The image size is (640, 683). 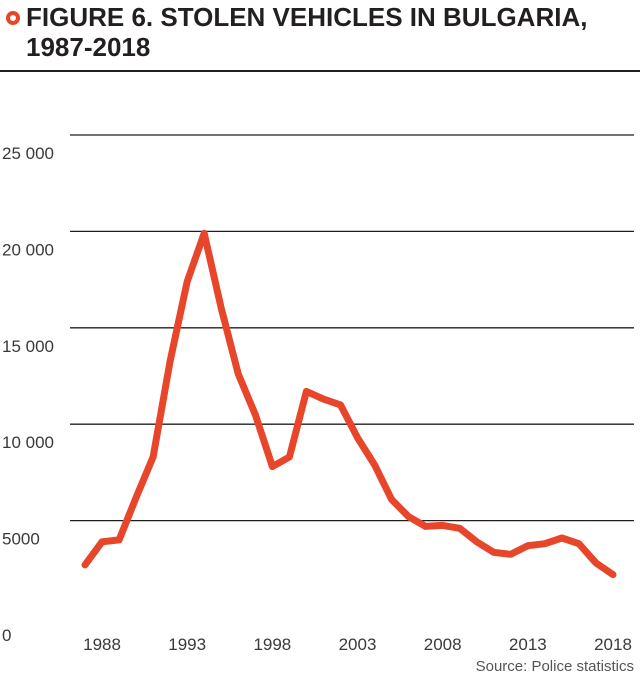 What do you see at coordinates (28, 346) in the screenshot?
I see `y-tick-label: 15 000` at bounding box center [28, 346].